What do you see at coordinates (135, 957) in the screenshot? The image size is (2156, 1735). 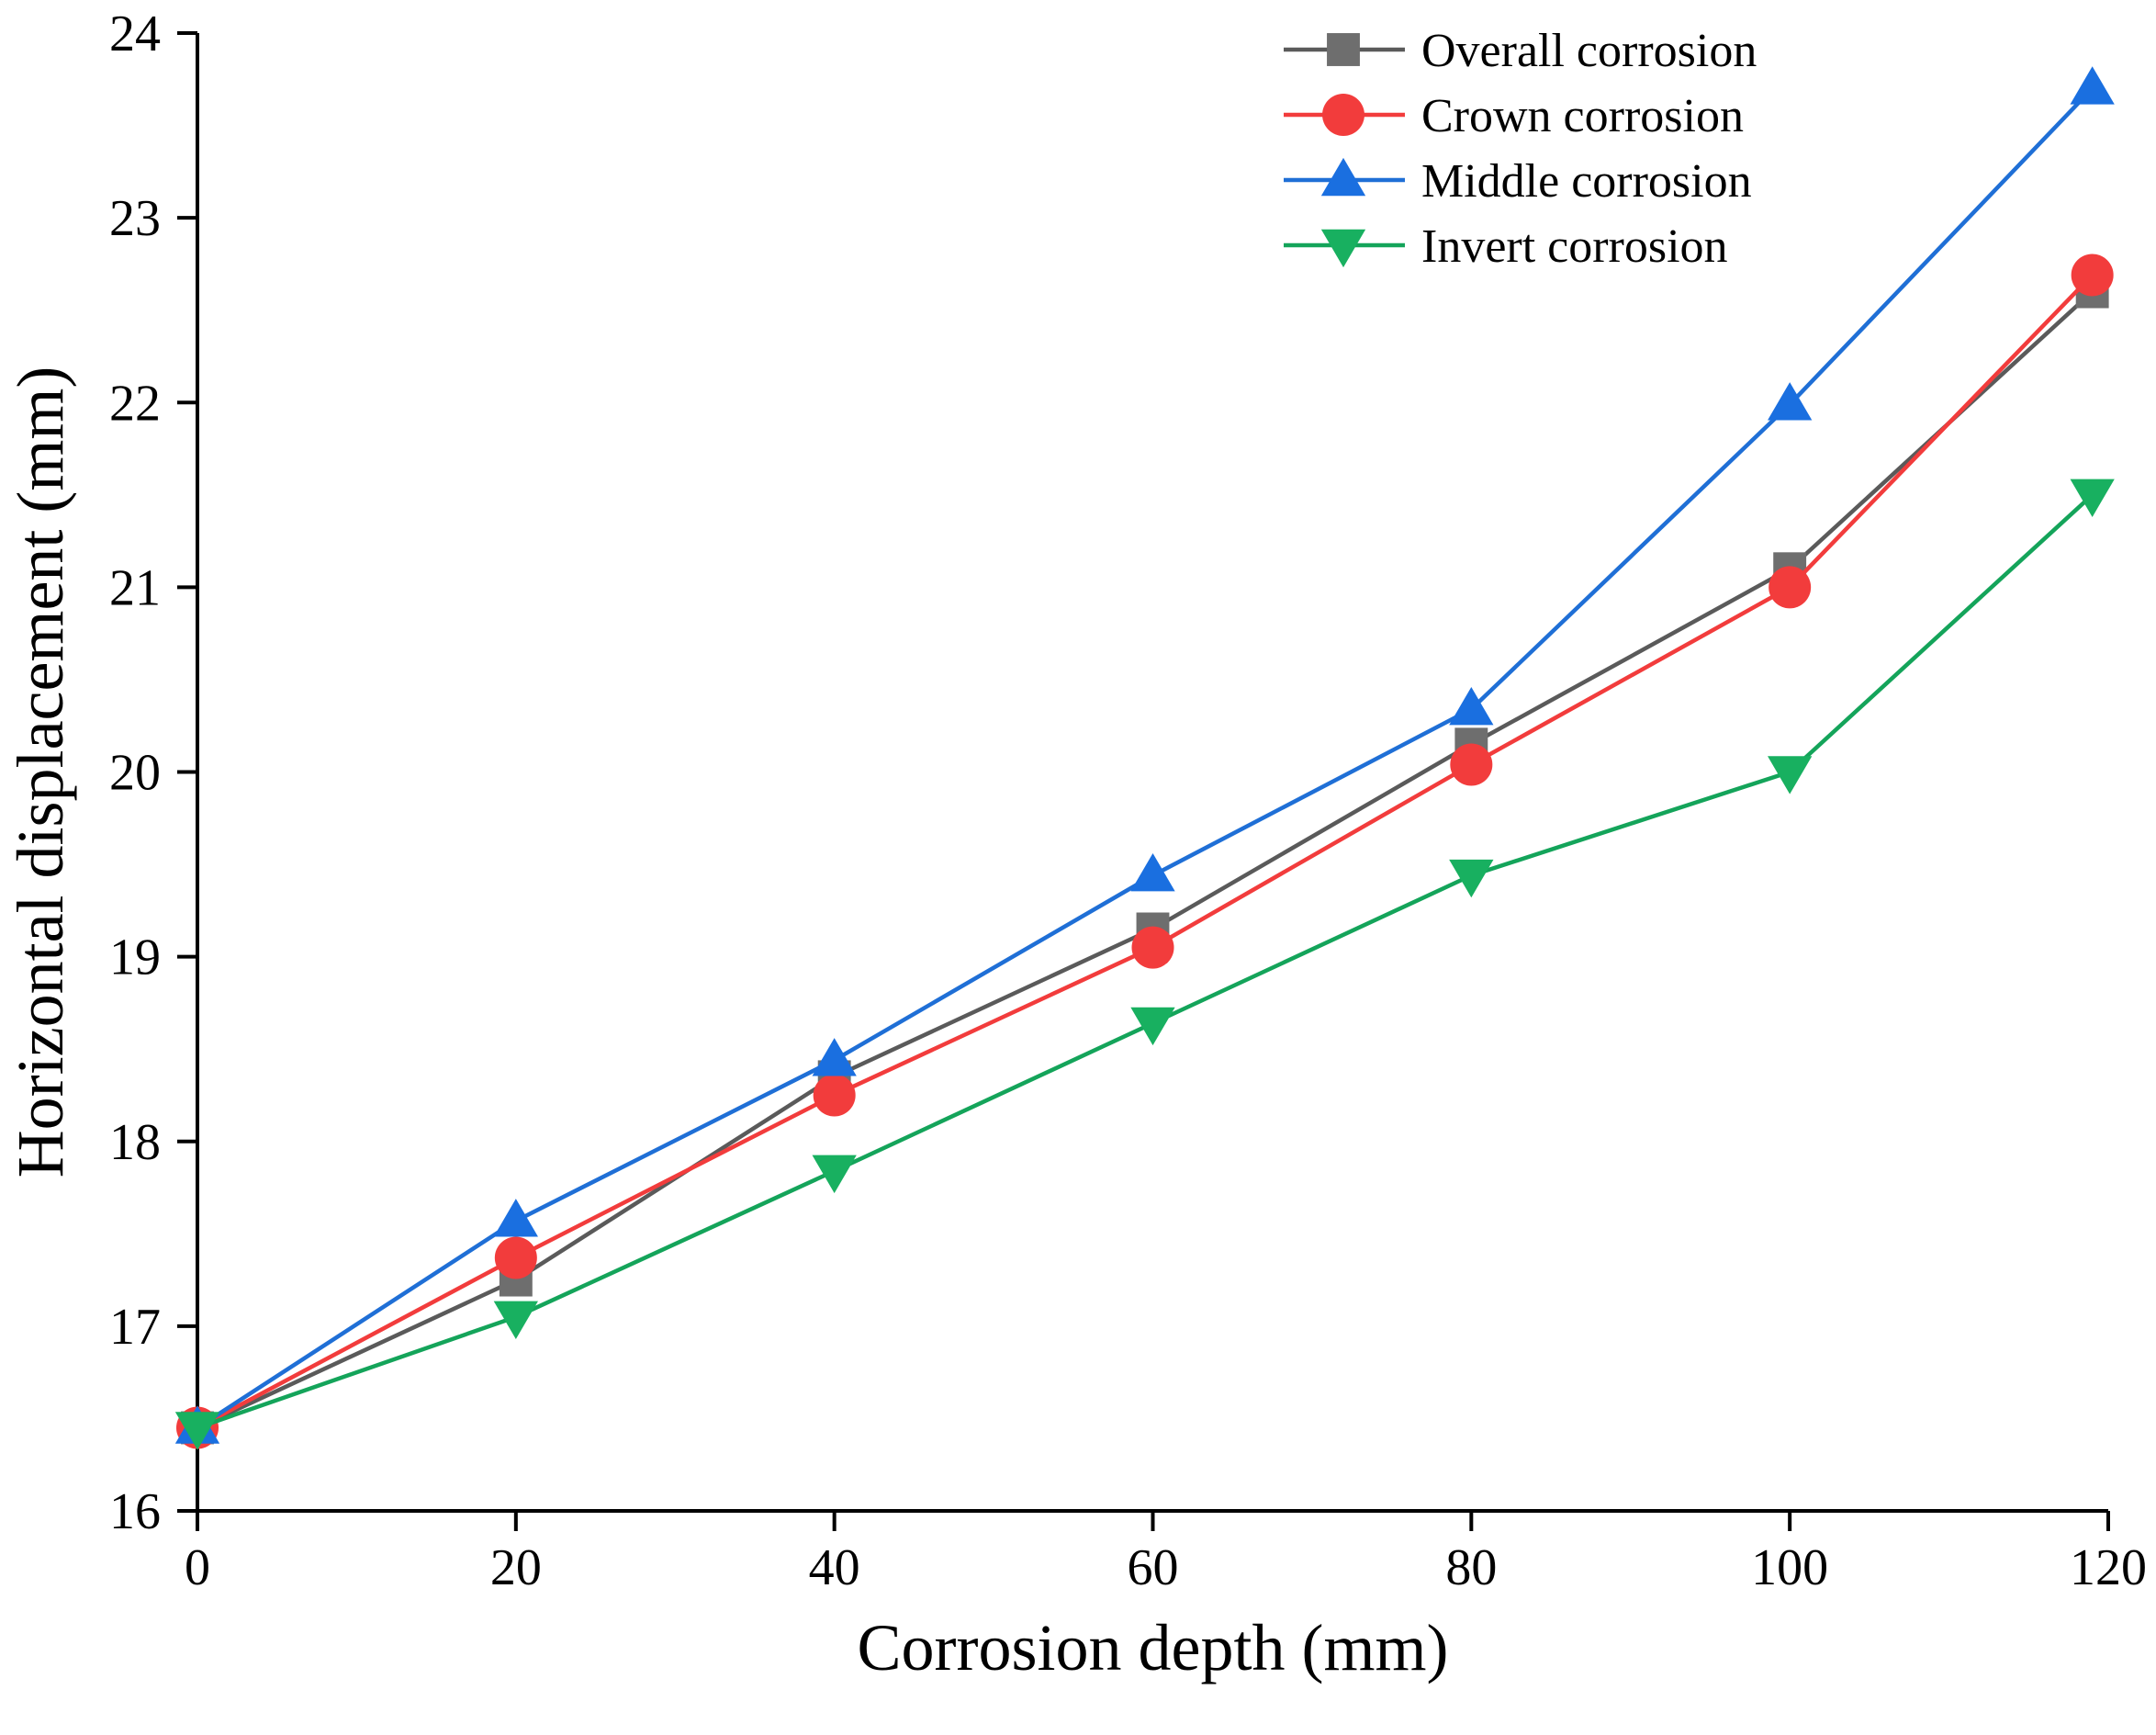 I see `y-tick-label-19: 19` at bounding box center [135, 957].